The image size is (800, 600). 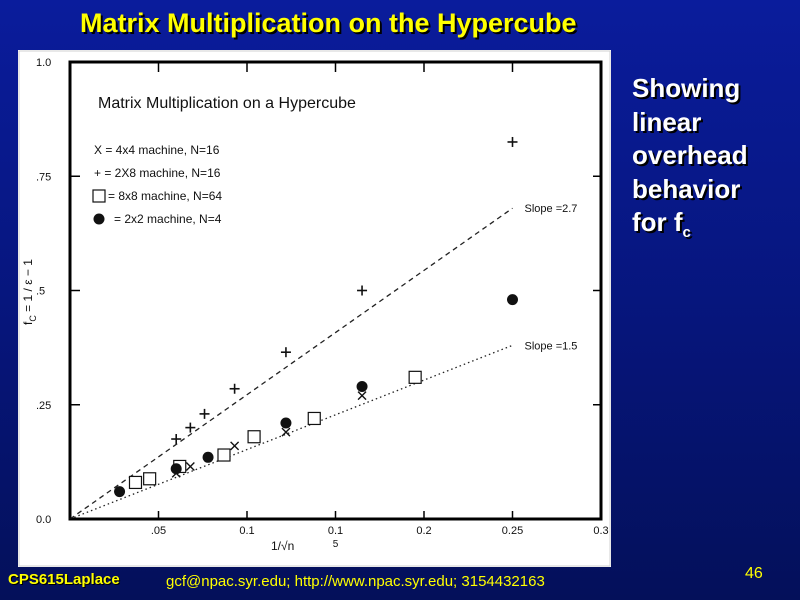 I want to click on side-line-1: Showing, so click(x=686, y=88).